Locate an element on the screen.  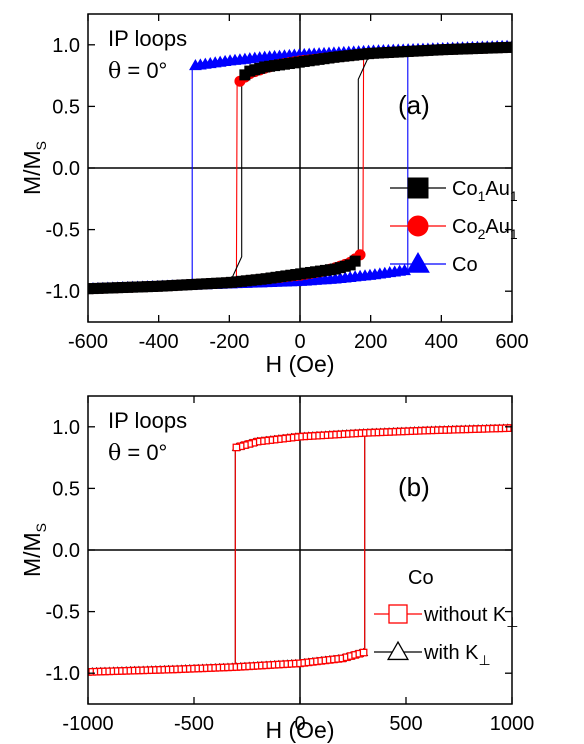
y-tick-label-b: 1.0 is located at coordinates (66, 428).